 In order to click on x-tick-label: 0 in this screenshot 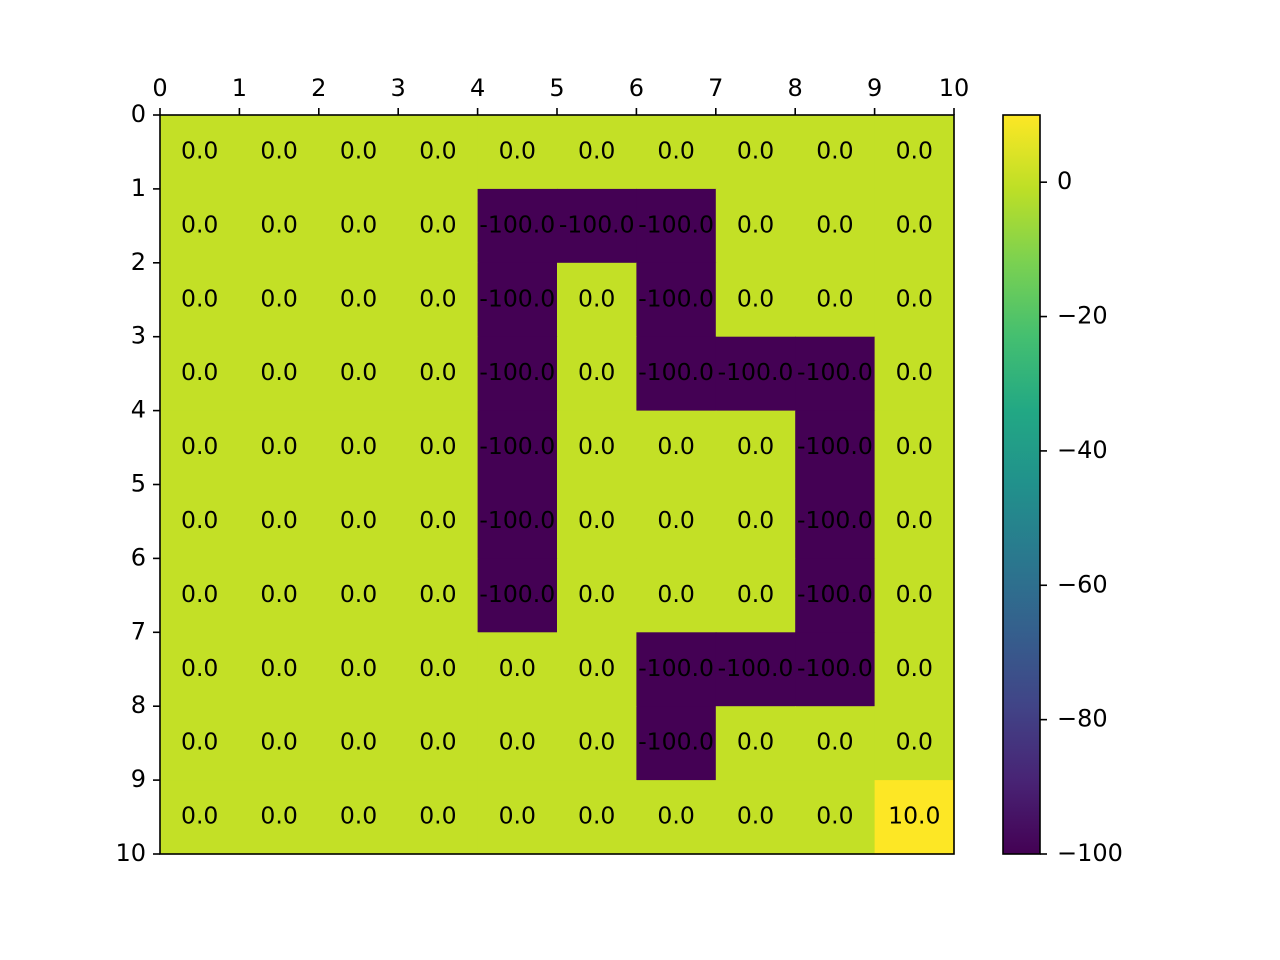, I will do `click(159, 88)`.